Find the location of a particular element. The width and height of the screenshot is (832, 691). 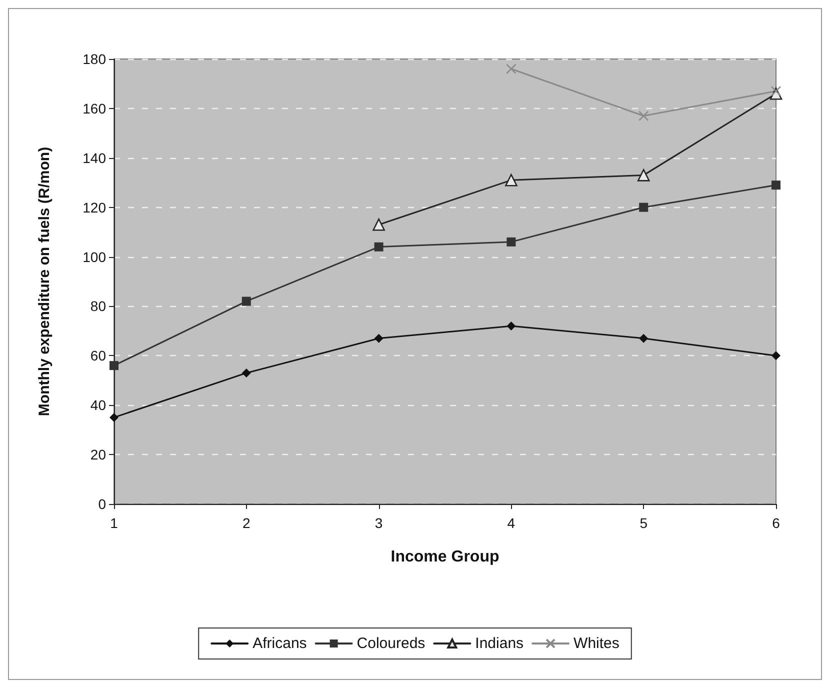

x-axis-title: Income Group is located at coordinates (445, 557).